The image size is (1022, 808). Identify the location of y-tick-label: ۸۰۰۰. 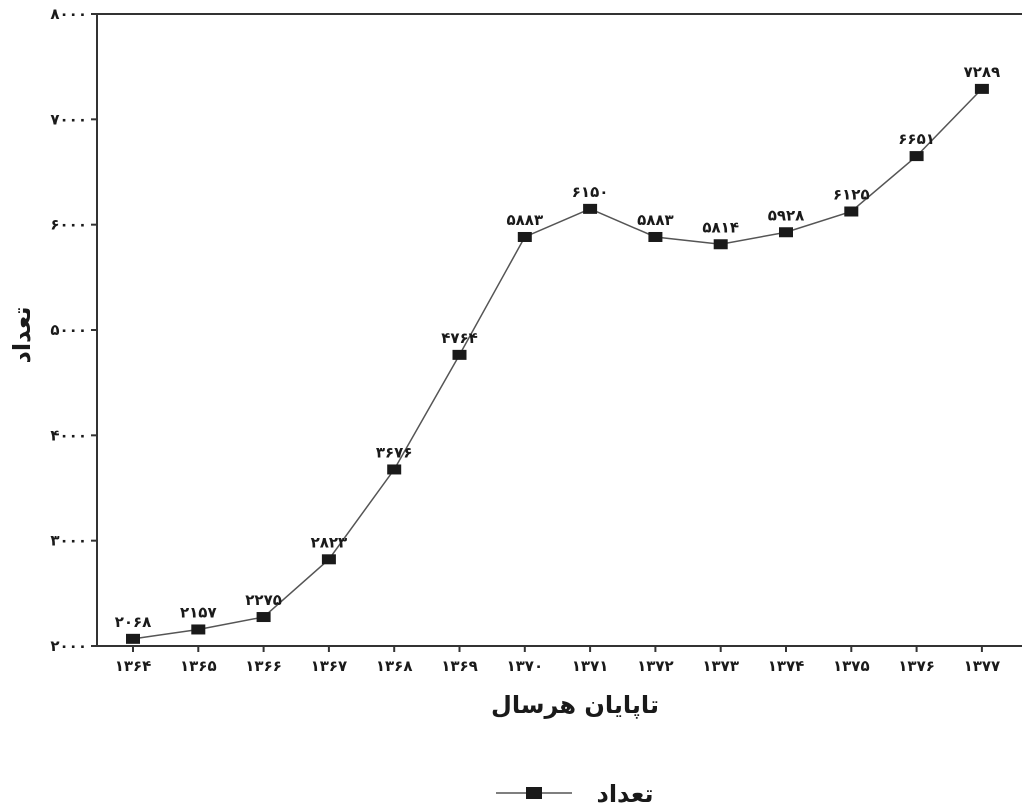
(68, 14).